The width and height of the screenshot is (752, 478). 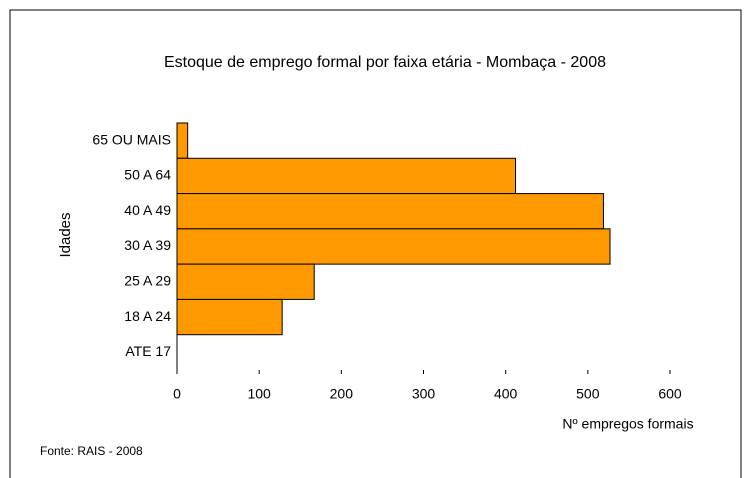 What do you see at coordinates (588, 394) in the screenshot?
I see `x-tick-label: 500` at bounding box center [588, 394].